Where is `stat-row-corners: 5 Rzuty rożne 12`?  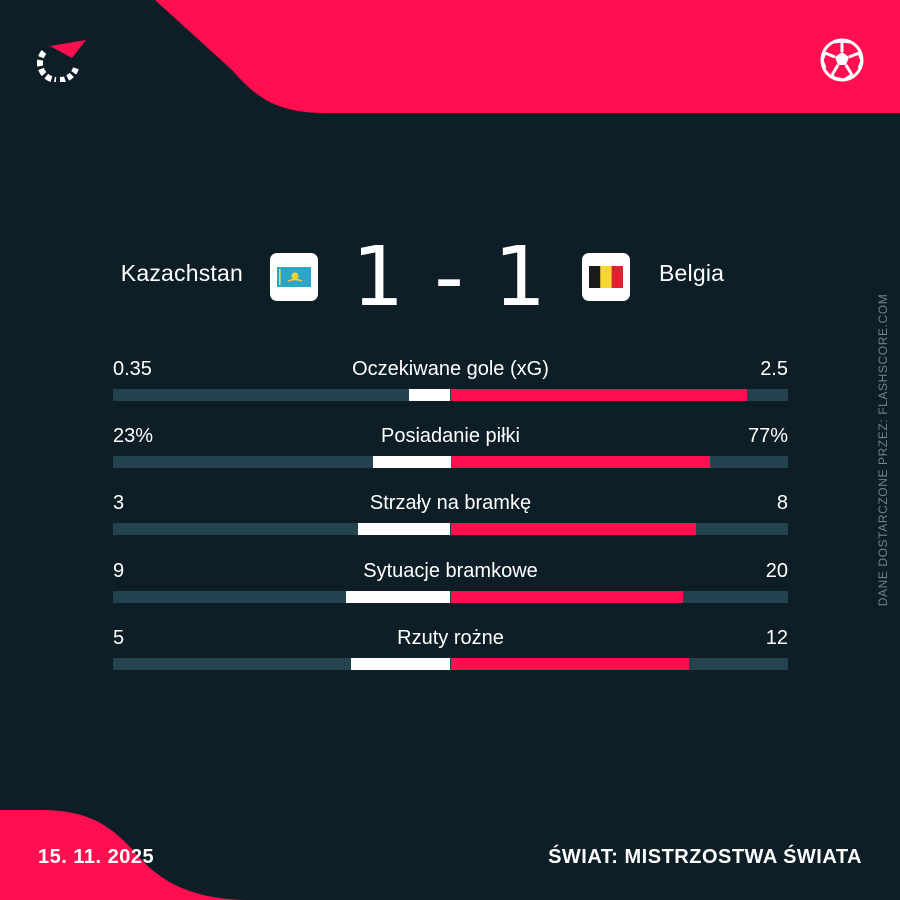
stat-row-corners: 5 Rzuty rożne 12 is located at coordinates (450, 649).